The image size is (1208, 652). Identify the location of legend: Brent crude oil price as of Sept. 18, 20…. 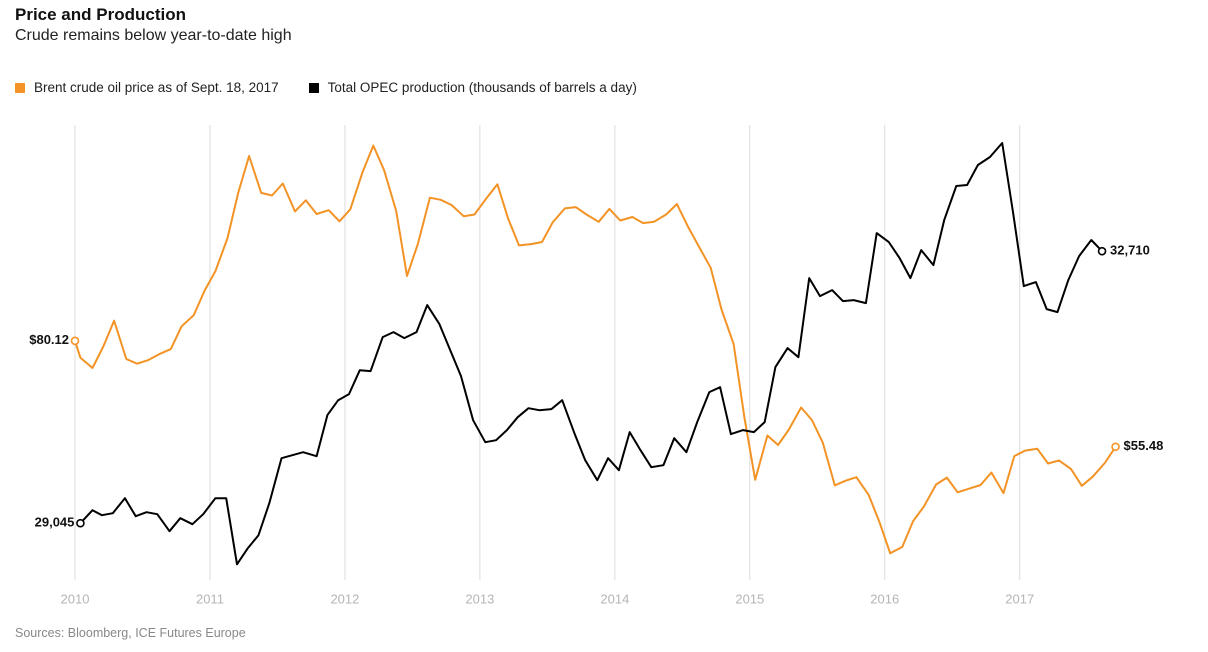
(326, 87).